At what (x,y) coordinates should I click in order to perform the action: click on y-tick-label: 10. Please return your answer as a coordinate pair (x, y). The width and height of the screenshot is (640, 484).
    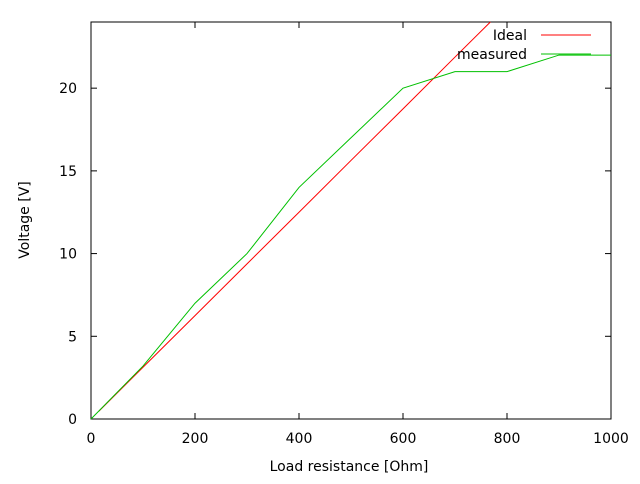
    Looking at the image, I should click on (68, 255).